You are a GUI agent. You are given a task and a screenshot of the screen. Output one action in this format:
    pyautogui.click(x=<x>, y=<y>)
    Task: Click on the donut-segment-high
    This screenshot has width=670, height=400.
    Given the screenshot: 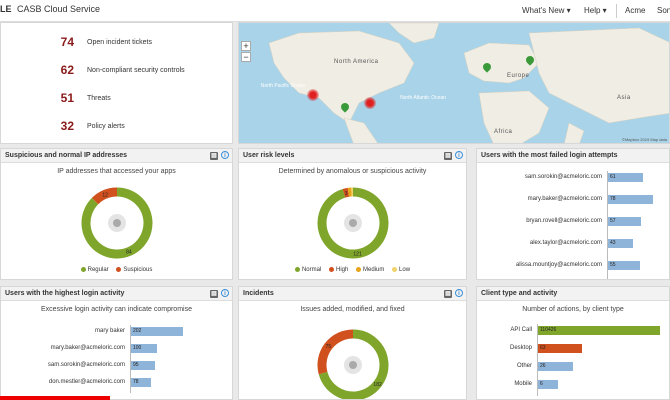 What is the action you would take?
    pyautogui.click(x=346, y=192)
    